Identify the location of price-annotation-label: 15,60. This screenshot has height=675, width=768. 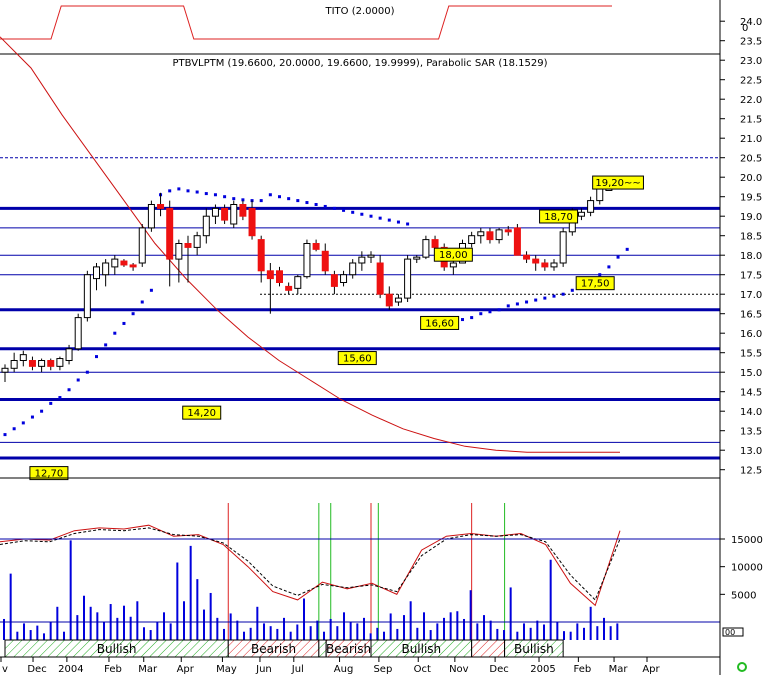
(357, 359).